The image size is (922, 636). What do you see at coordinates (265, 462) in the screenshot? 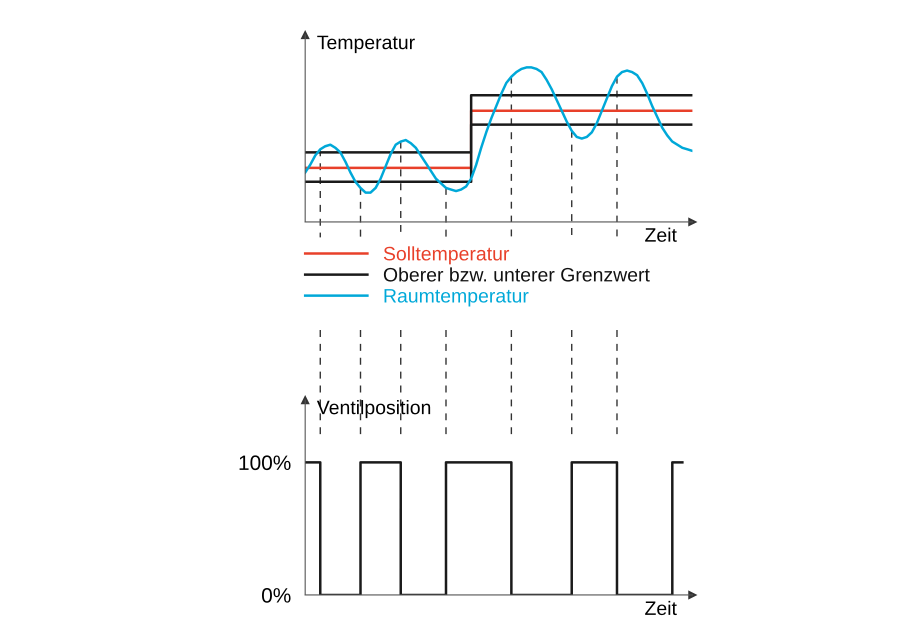
I see `y-tick-label: 100%` at bounding box center [265, 462].